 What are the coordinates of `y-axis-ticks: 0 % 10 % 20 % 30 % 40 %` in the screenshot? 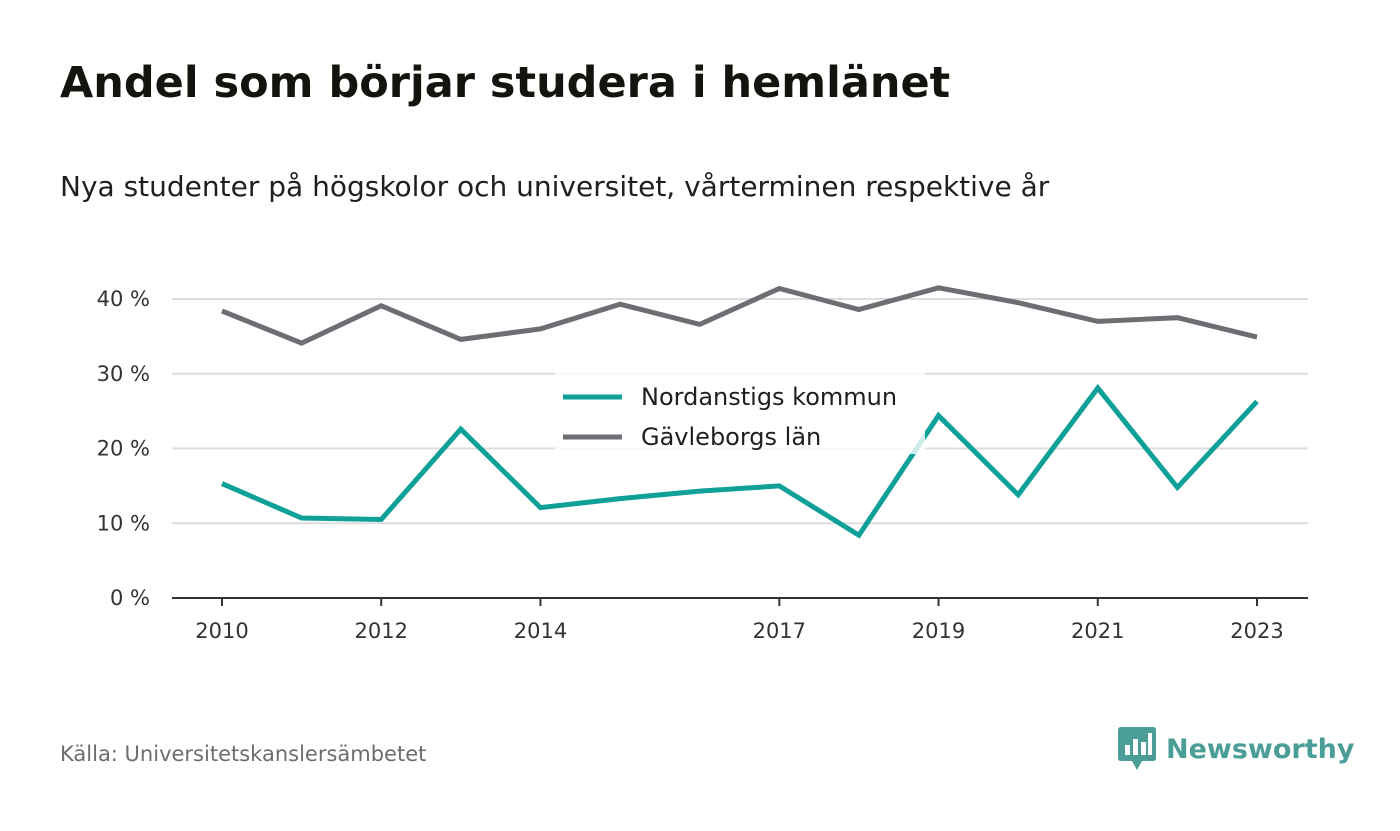 It's located at (123, 448).